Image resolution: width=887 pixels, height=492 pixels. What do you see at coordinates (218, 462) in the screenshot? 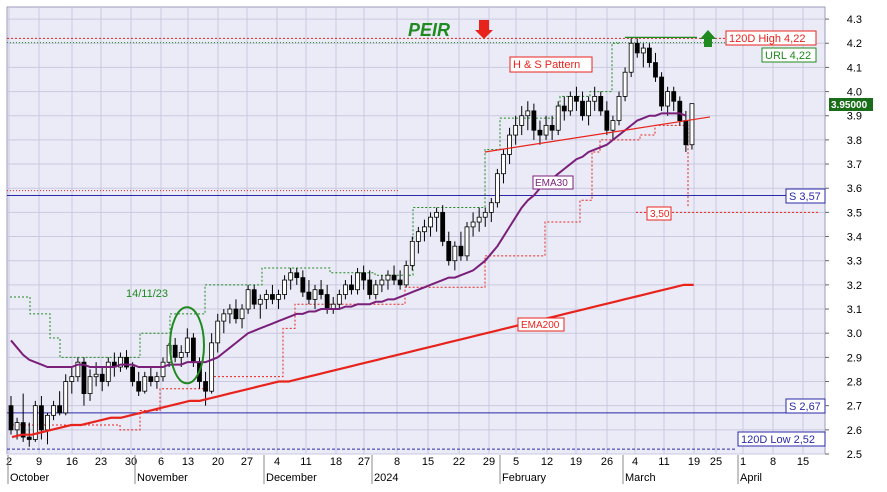
I see `x-tick-label: 20` at bounding box center [218, 462].